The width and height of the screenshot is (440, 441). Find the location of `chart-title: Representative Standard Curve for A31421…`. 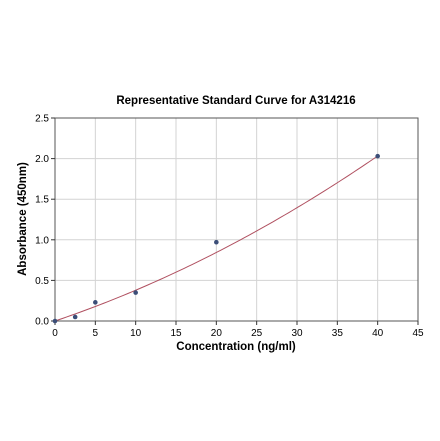

chart-title: Representative Standard Curve for A31421… is located at coordinates (235, 101).